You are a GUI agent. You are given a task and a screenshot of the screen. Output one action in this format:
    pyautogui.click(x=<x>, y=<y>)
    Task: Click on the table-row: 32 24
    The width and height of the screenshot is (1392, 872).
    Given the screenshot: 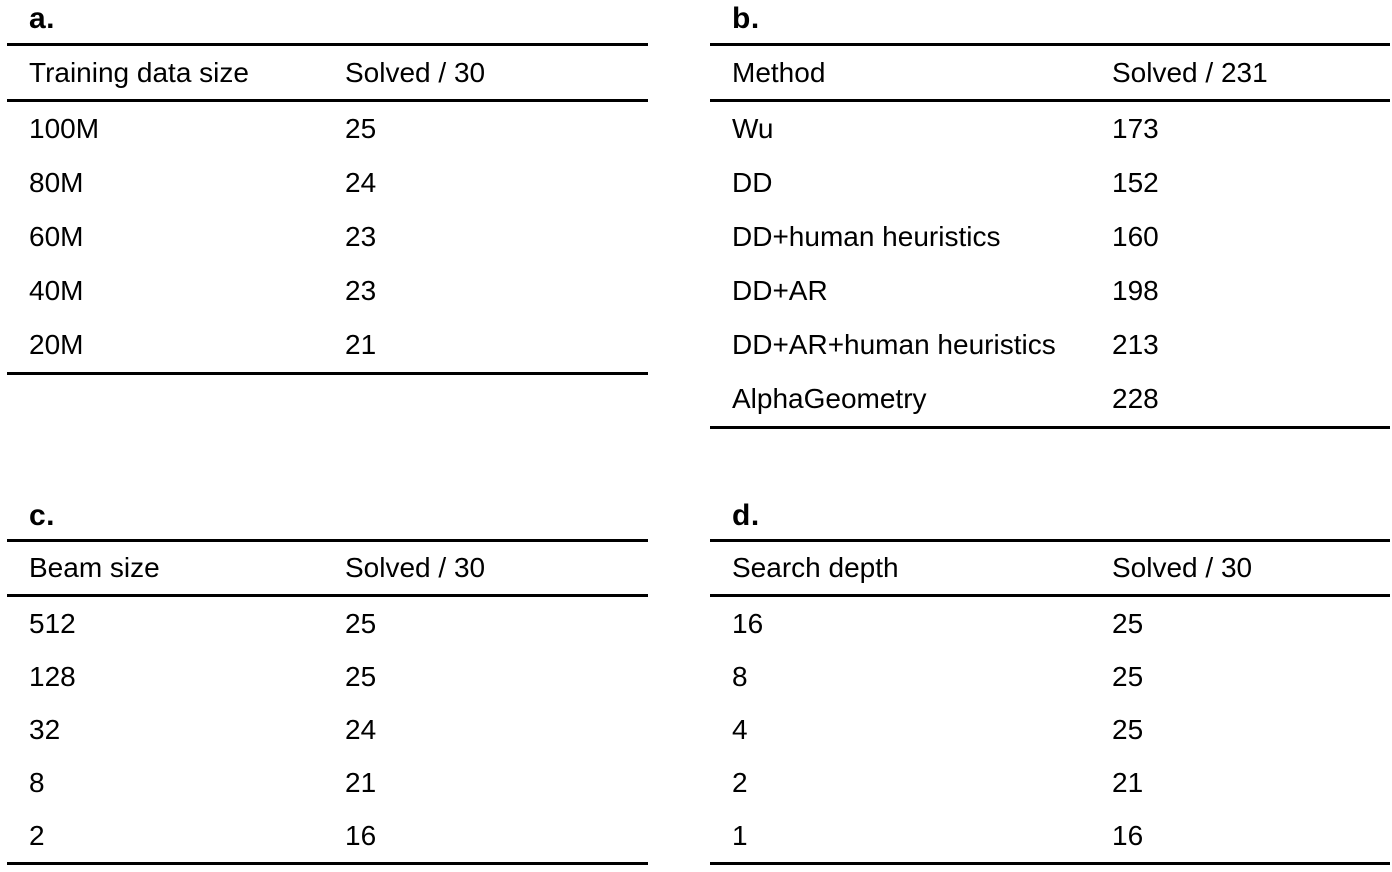 What is the action you would take?
    pyautogui.click(x=327, y=729)
    